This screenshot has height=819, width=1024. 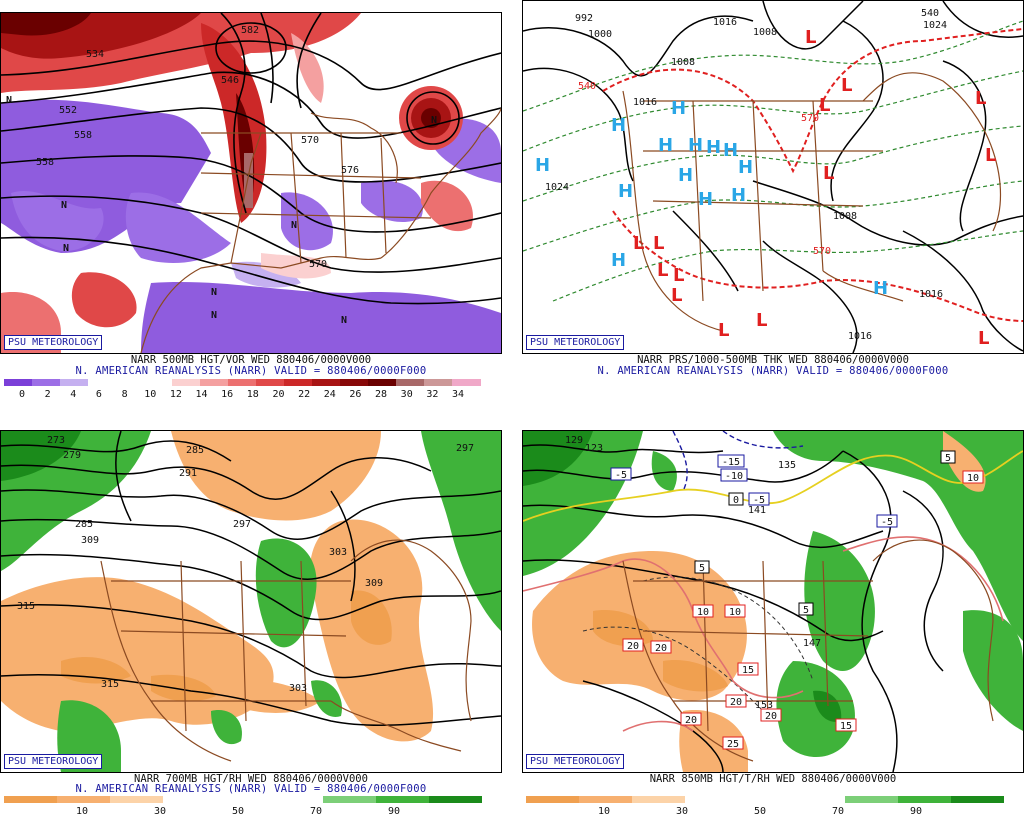 What do you see at coordinates (251, 360) in the screenshot?
I see `panel-caption-product: NARR 500MB HGT/VOR WED 880406/0000V000` at bounding box center [251, 360].